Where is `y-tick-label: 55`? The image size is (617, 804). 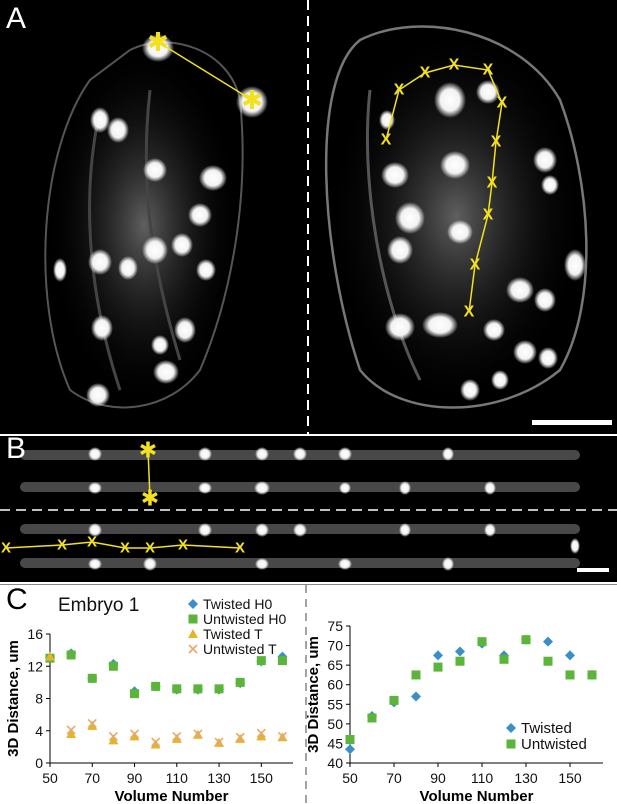
y-tick-label: 55 is located at coordinates (335, 704).